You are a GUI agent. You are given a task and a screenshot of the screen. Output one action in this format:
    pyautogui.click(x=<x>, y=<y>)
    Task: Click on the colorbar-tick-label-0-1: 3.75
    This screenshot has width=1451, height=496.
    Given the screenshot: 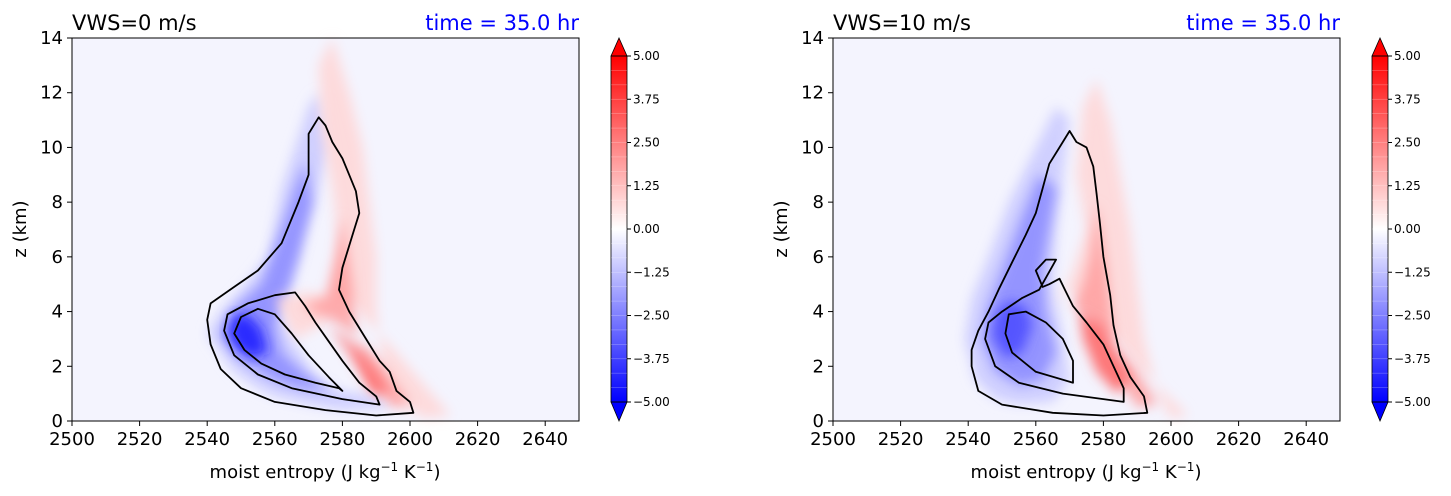 What is the action you would take?
    pyautogui.click(x=646, y=99)
    